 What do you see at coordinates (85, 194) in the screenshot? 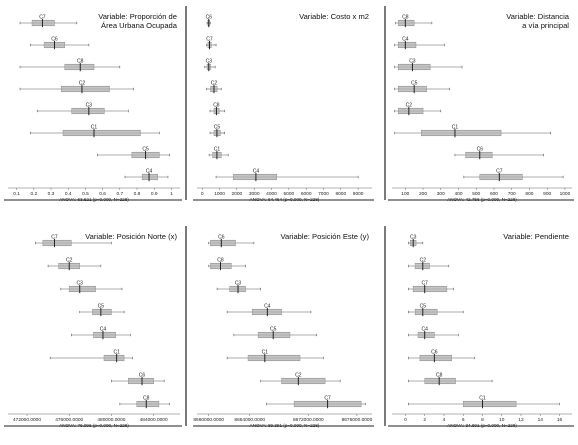
I see `tick-label: 0.5` at bounding box center [85, 194].